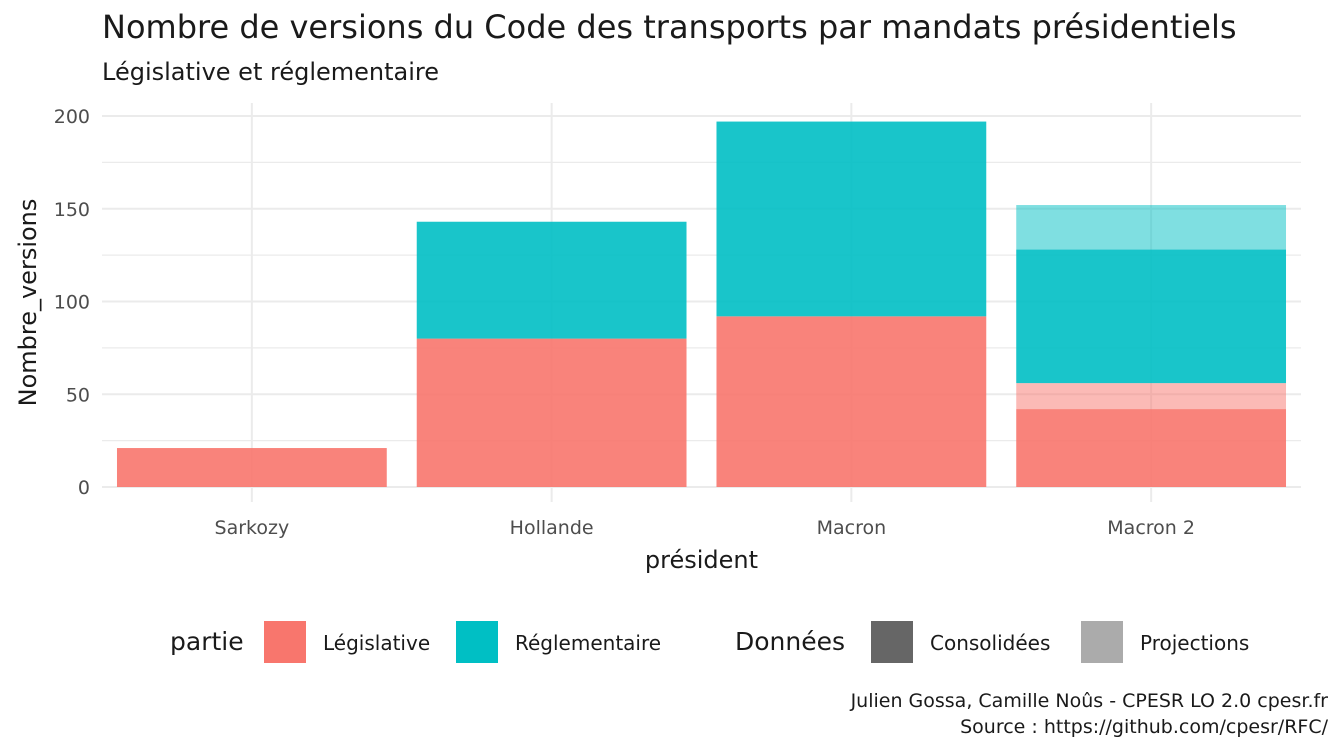 Image resolution: width=1344 pixels, height=756 pixels. Describe the element at coordinates (270, 72) in the screenshot. I see `chart-subtitle: Législative et réglementaire` at that location.